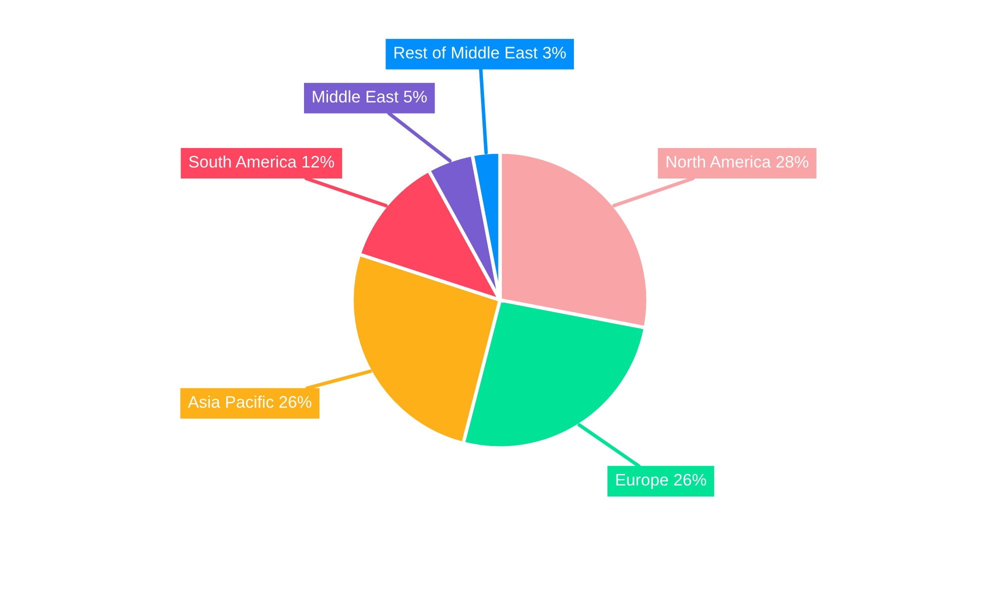  What do you see at coordinates (261, 161) in the screenshot?
I see `slice-label: South America 12%` at bounding box center [261, 161].